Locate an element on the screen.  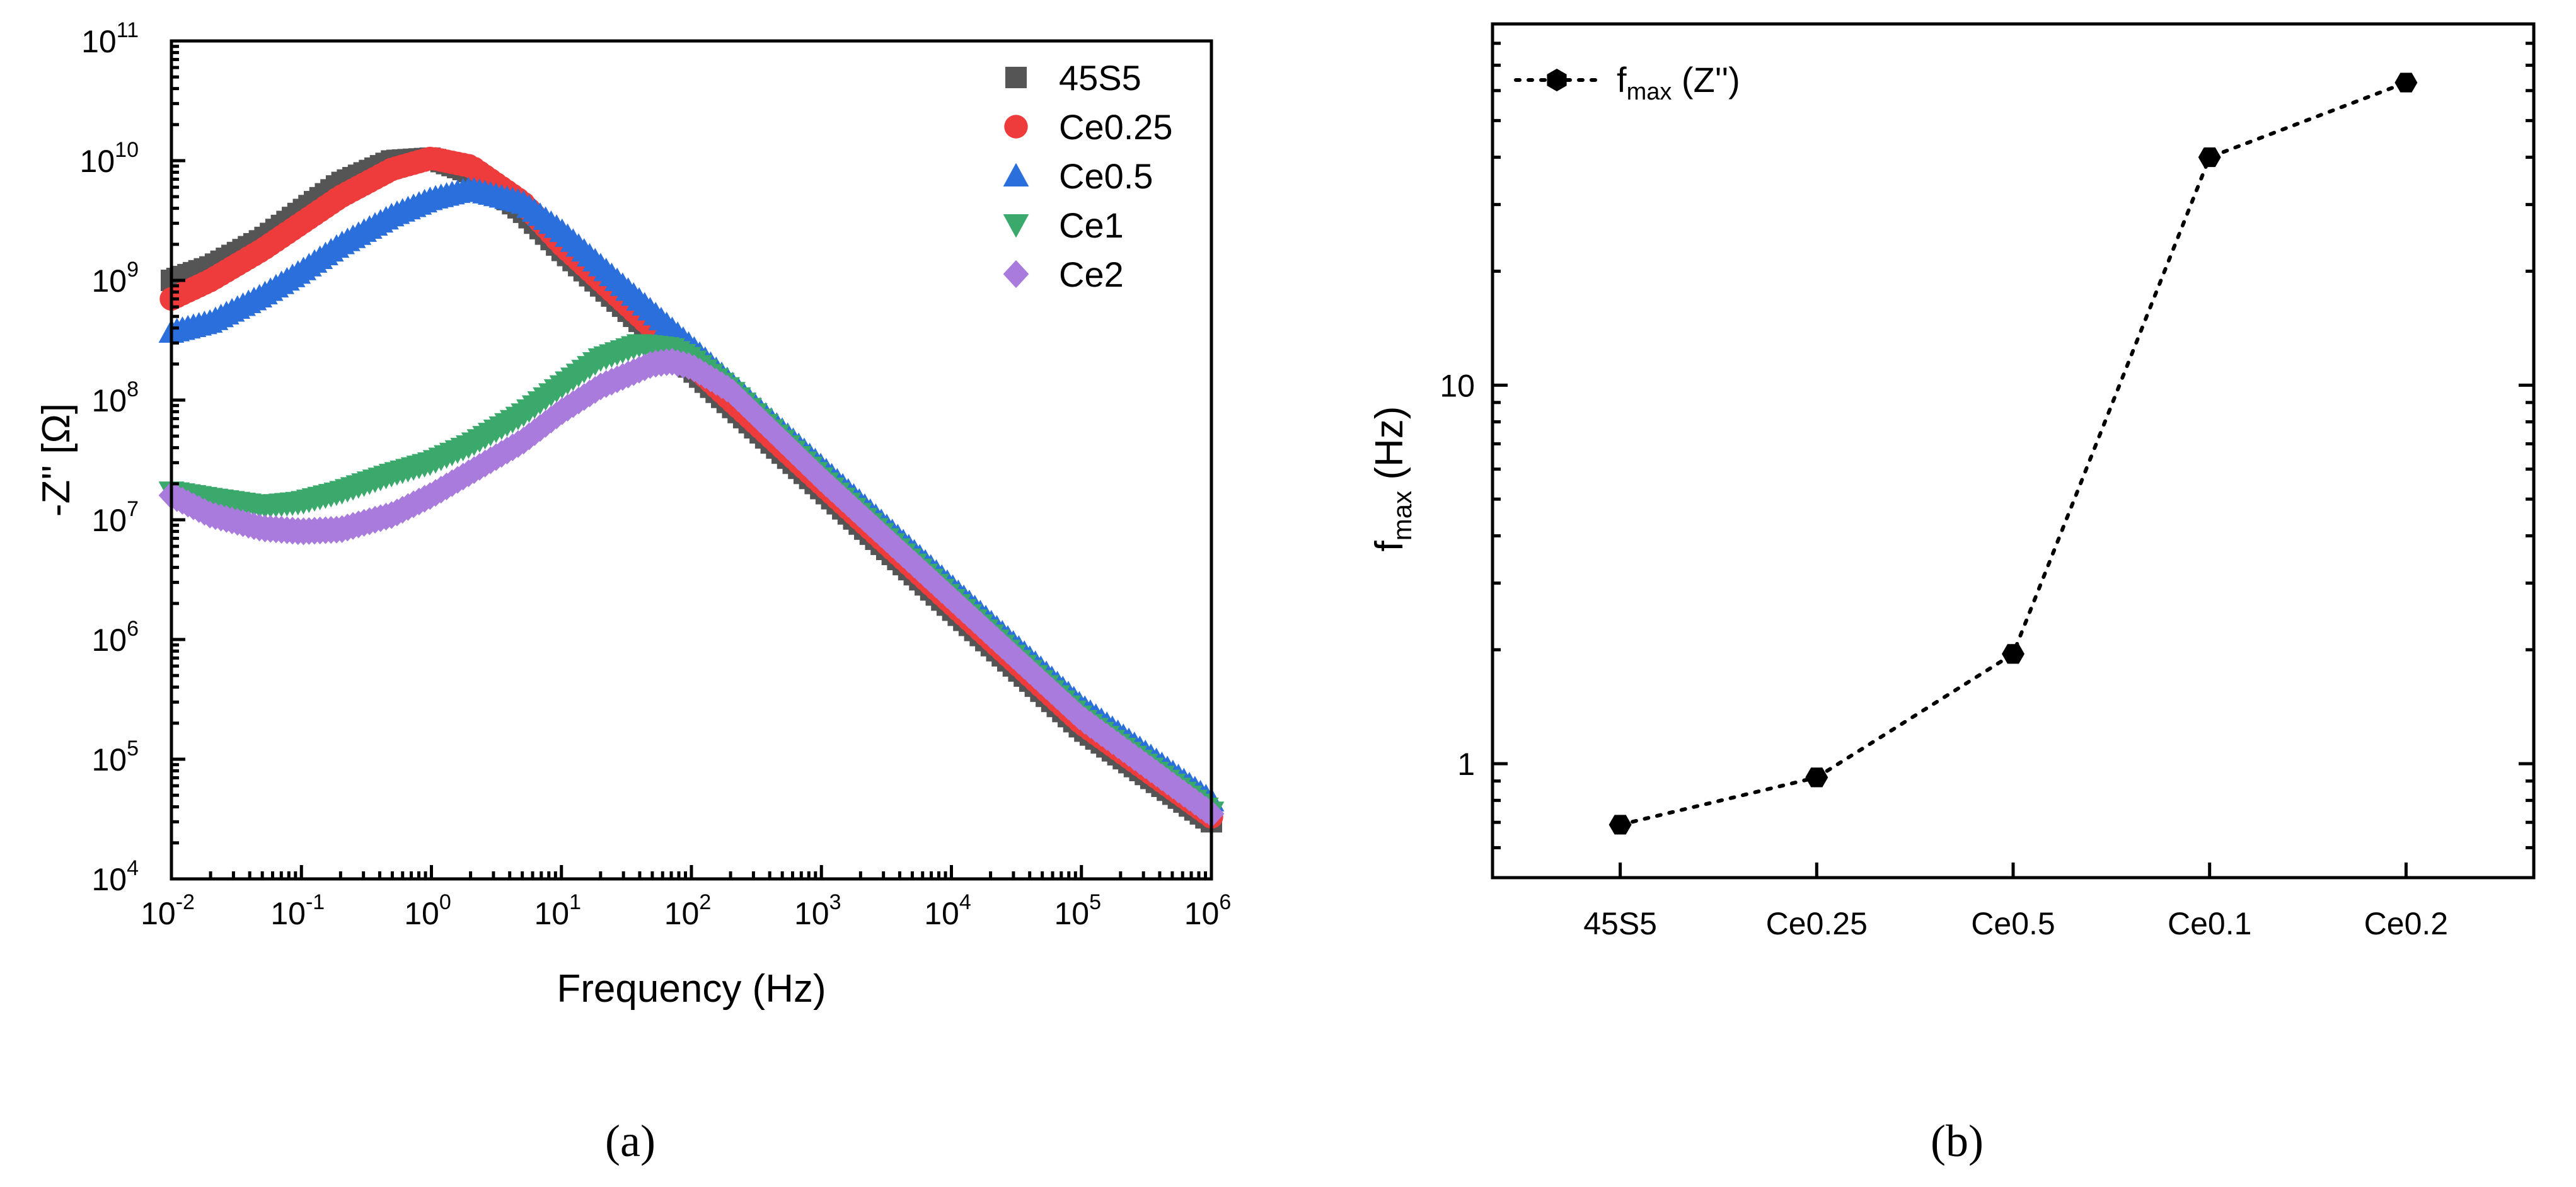
legend-marker-fmax is located at coordinates (1557, 80).